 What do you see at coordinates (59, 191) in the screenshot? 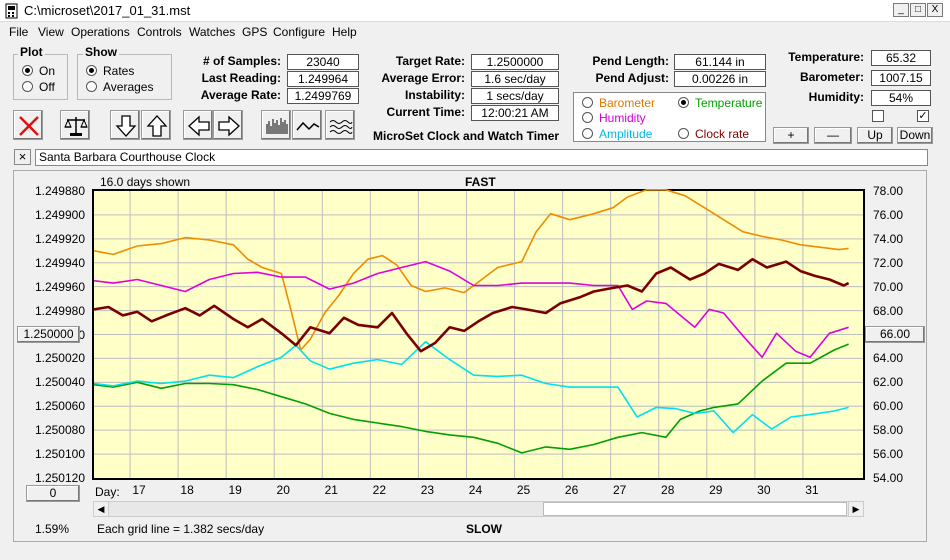
I see `y-tick-left-label: 1.249880` at bounding box center [59, 191].